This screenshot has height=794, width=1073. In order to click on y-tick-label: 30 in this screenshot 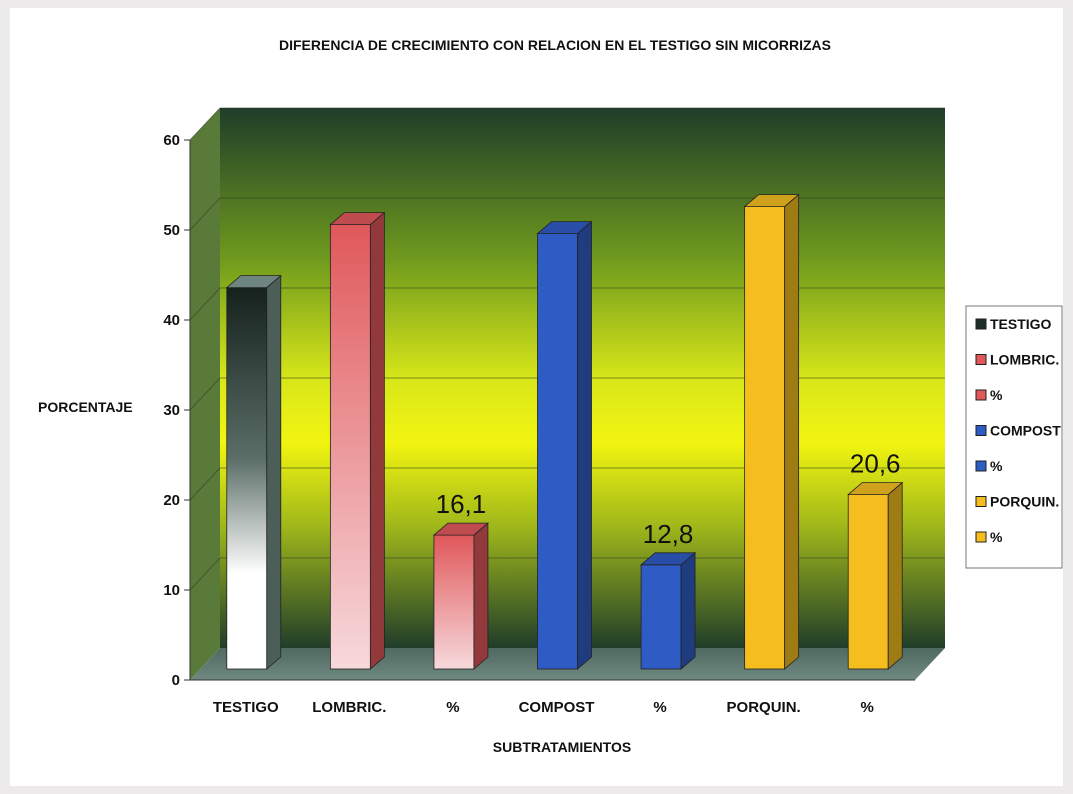, I will do `click(171, 410)`.